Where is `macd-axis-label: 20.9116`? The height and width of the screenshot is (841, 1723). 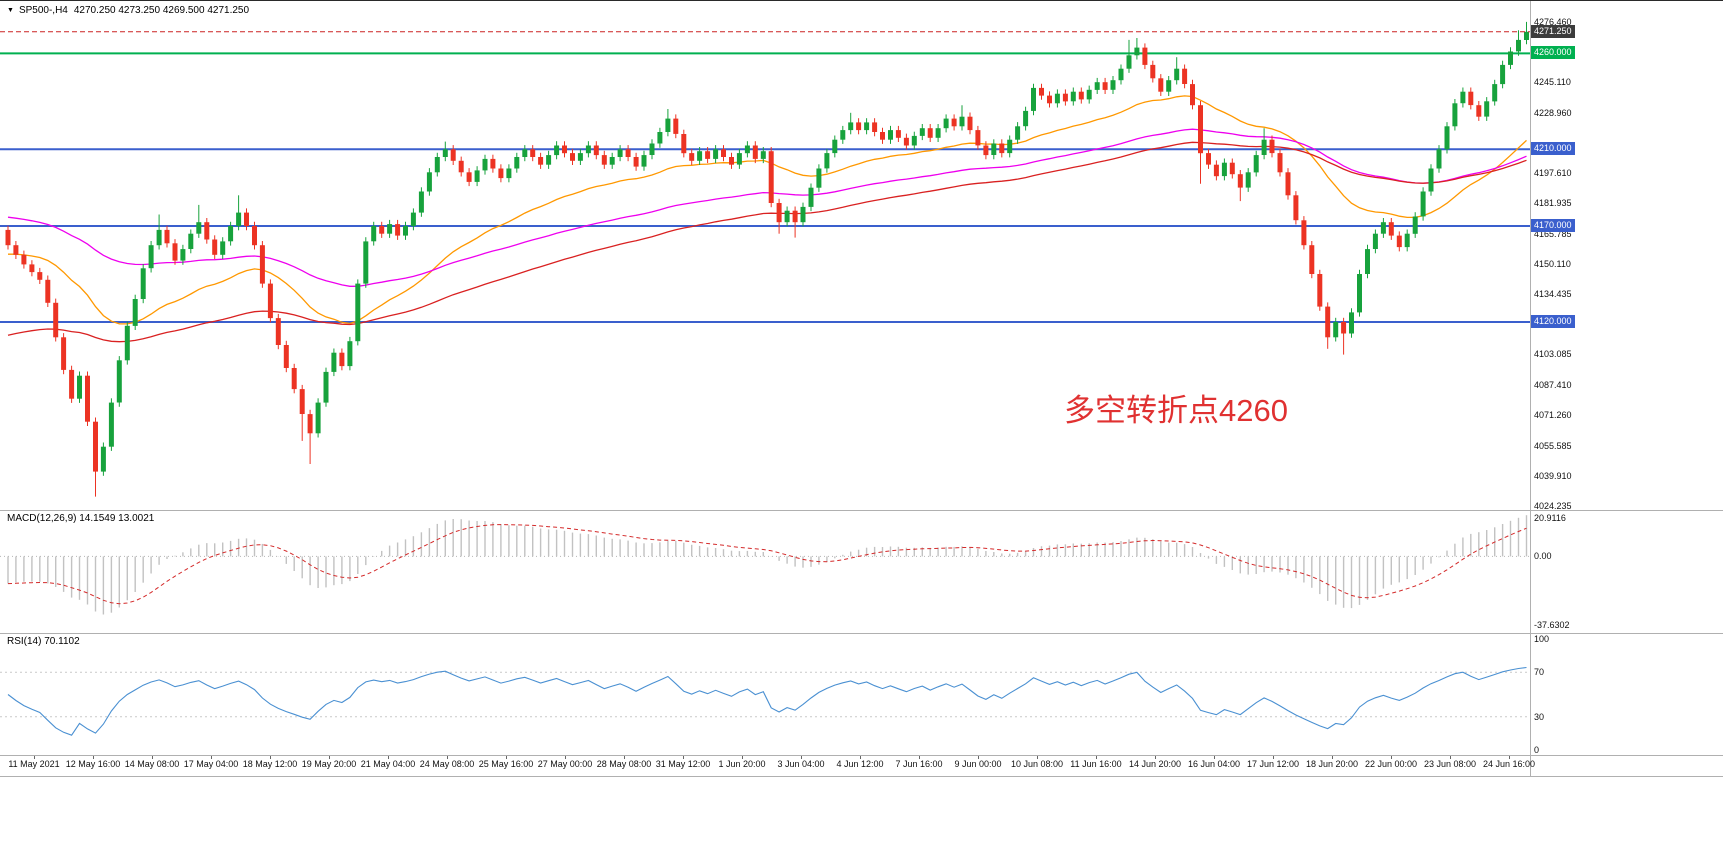 macd-axis-label: 20.9116 is located at coordinates (1550, 518).